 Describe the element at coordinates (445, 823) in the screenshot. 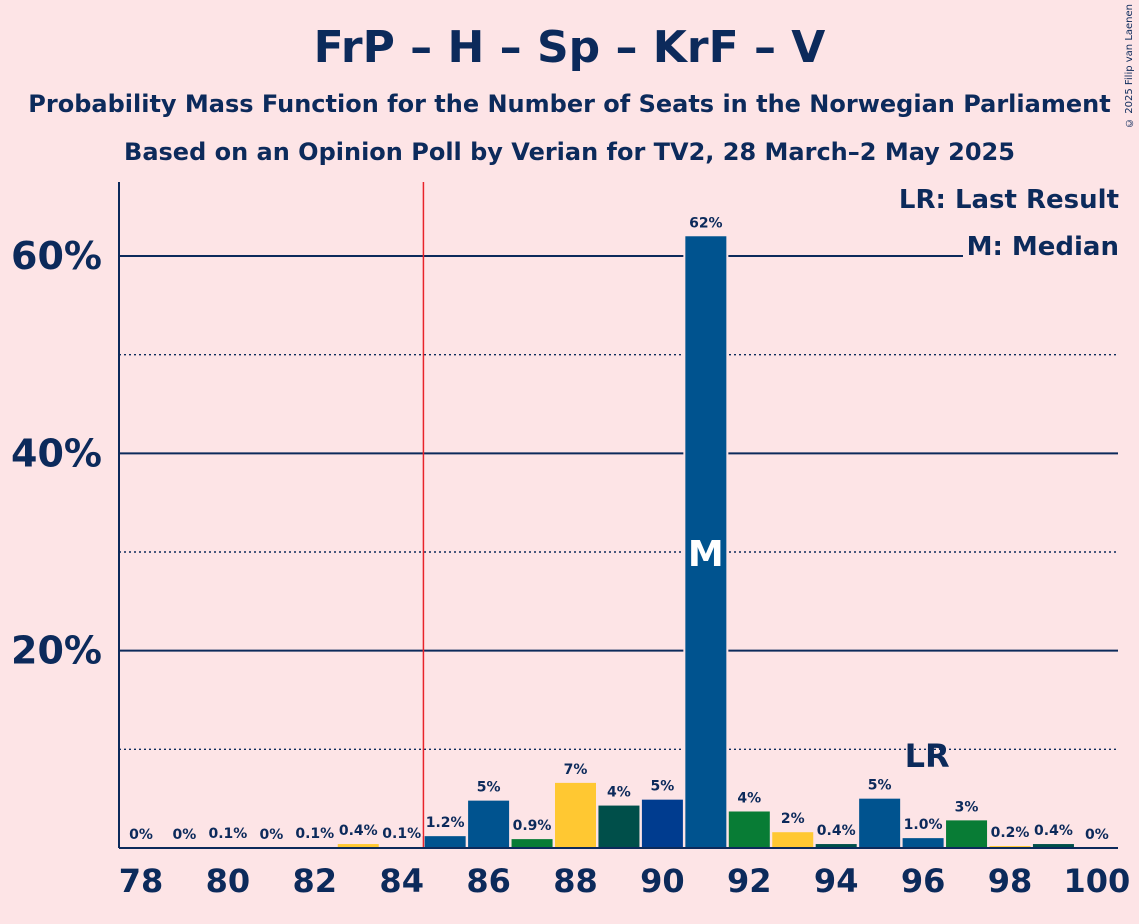

I see `data-label-seat-85: 1.2%` at that location.